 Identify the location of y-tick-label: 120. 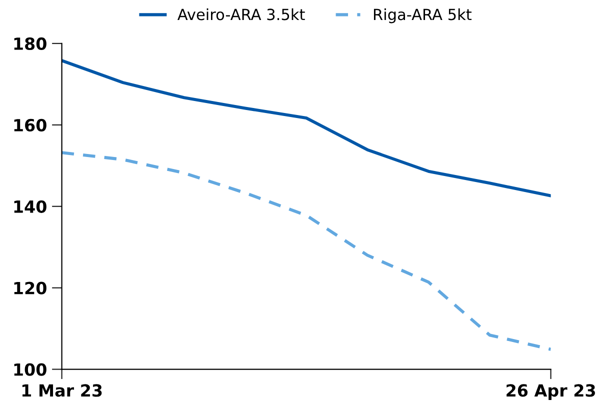
(30, 288).